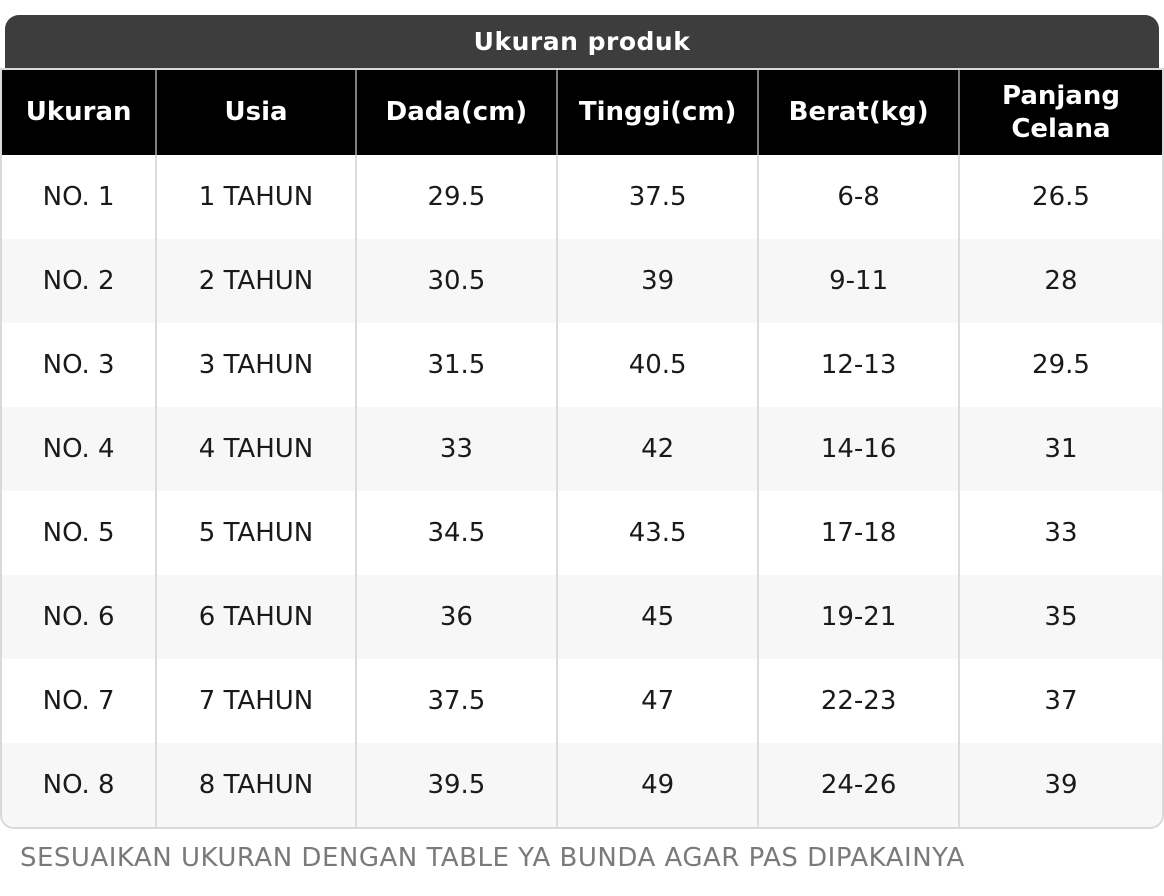 This screenshot has height=896, width=1164. I want to click on table-cell: 36, so click(456, 617).